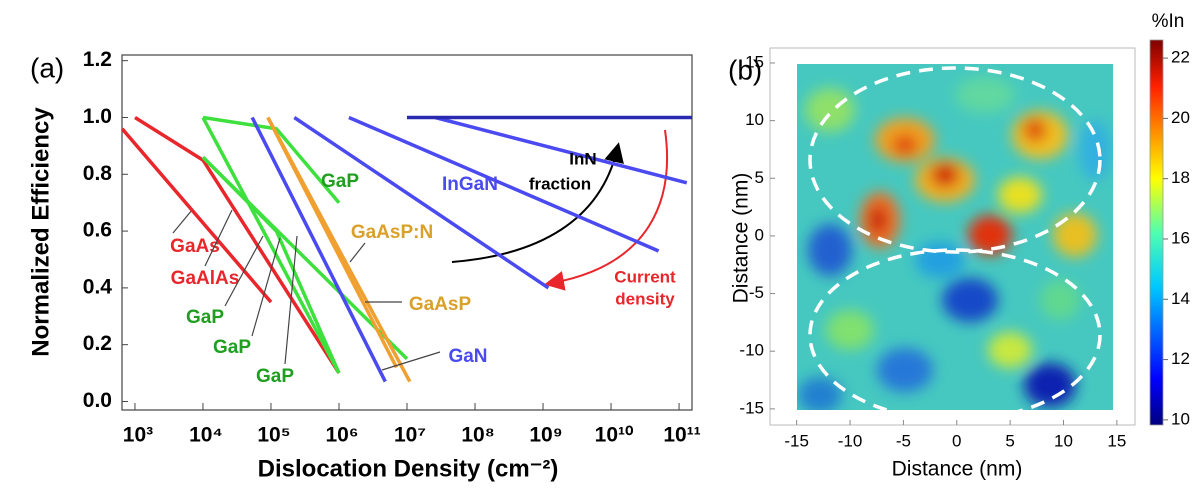  What do you see at coordinates (759, 177) in the screenshot?
I see `y-tick-label: 5` at bounding box center [759, 177].